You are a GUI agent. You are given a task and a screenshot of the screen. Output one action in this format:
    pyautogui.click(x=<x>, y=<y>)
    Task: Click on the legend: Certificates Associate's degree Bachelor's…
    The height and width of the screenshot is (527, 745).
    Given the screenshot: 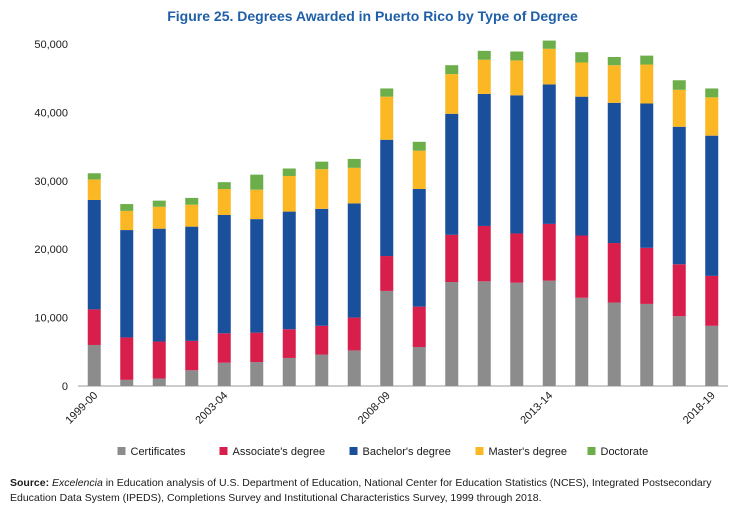 What is the action you would take?
    pyautogui.click(x=383, y=452)
    